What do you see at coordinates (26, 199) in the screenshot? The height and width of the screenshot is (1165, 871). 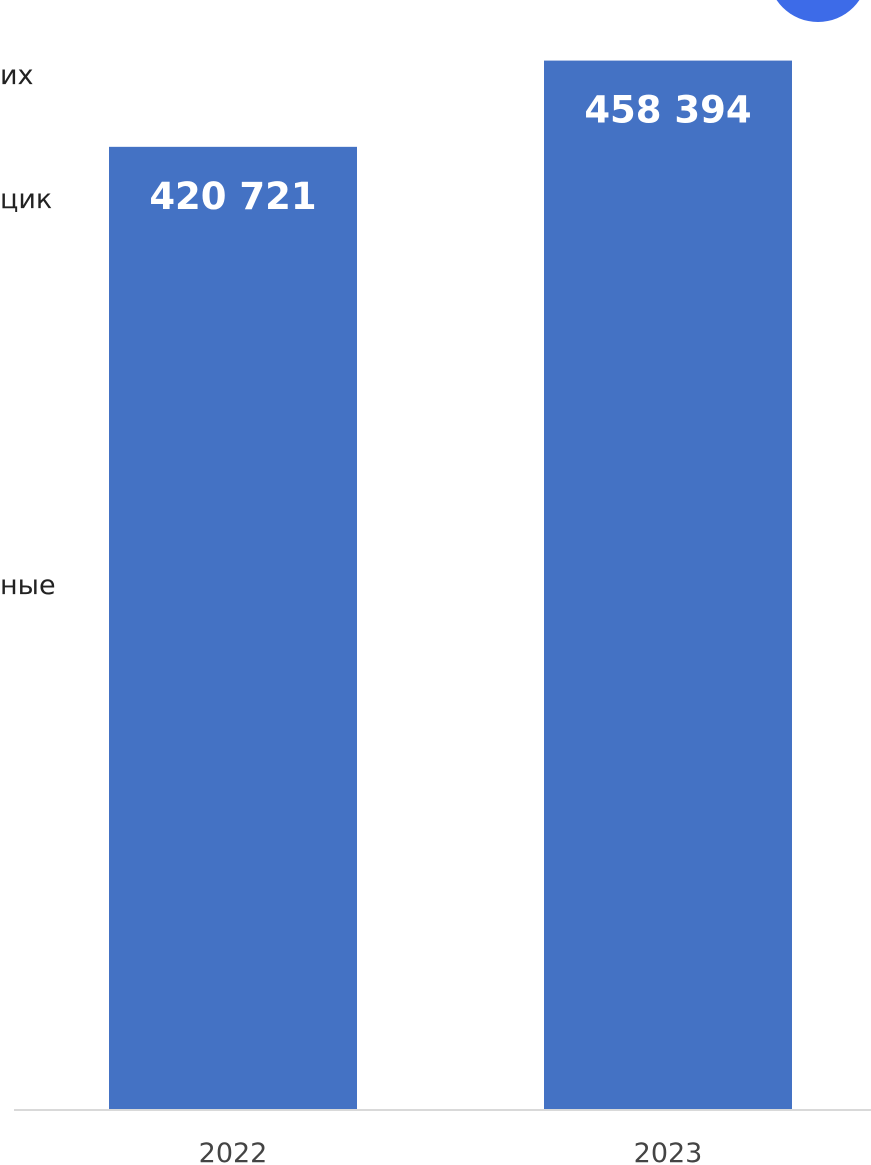 I see `left-text-fragment-2: цик` at bounding box center [26, 199].